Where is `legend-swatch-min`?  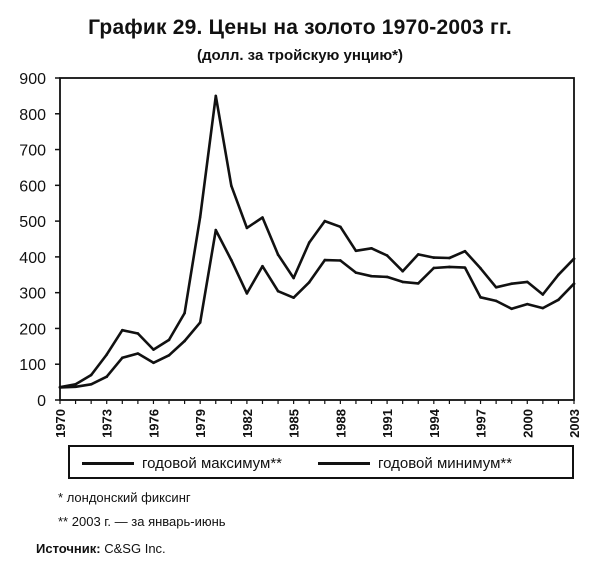 legend-swatch-min is located at coordinates (344, 463).